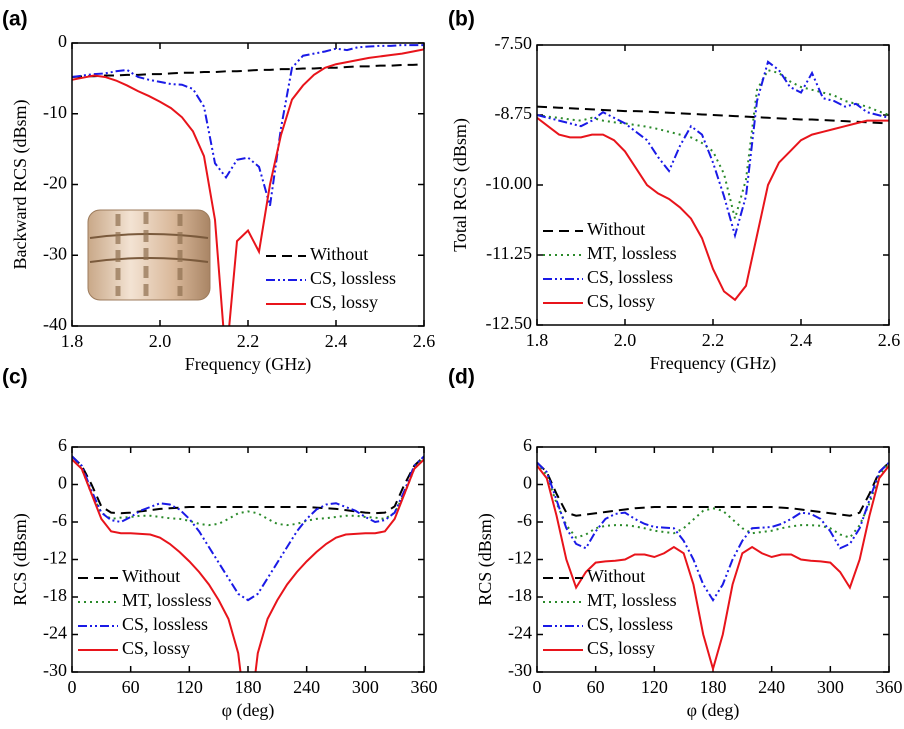 The width and height of the screenshot is (904, 729). What do you see at coordinates (55, 324) in the screenshot?
I see `y-tick-label: -40` at bounding box center [55, 324].